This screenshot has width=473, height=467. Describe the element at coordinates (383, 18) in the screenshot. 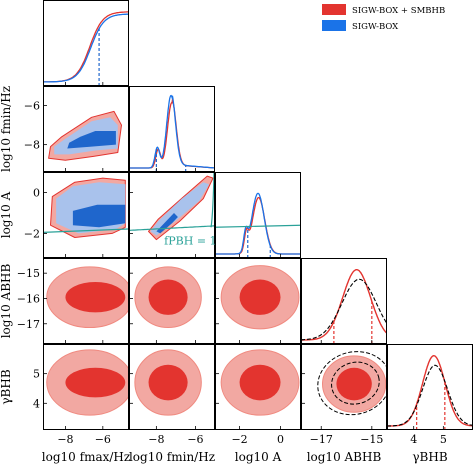

I see `legend: SIGW-BOX + SMBHB SIGW-BOX` at that location.